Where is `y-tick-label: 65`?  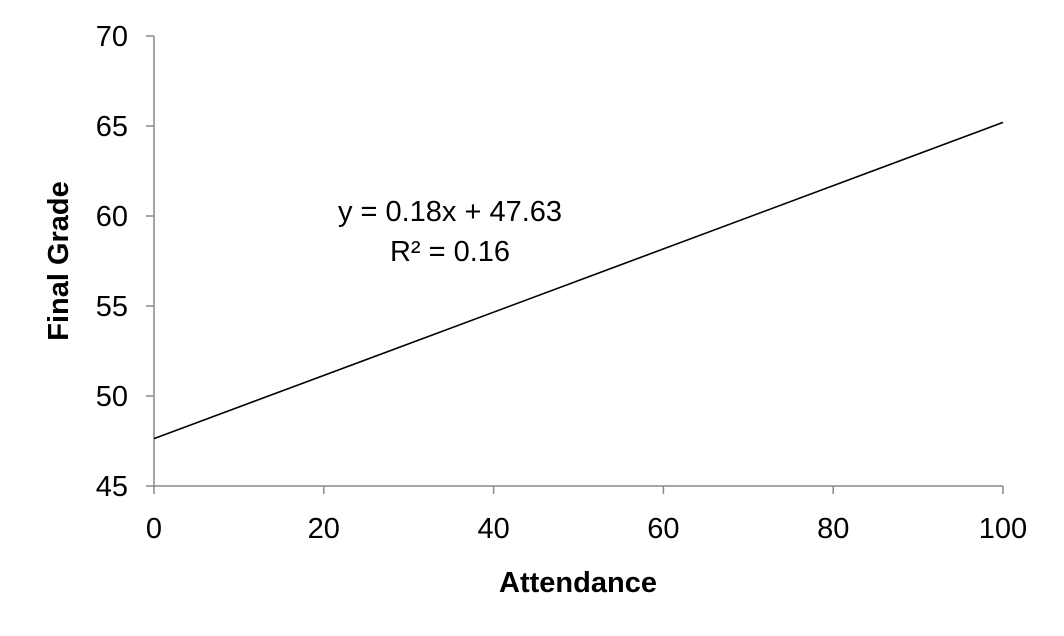 y-tick-label: 65 is located at coordinates (112, 127).